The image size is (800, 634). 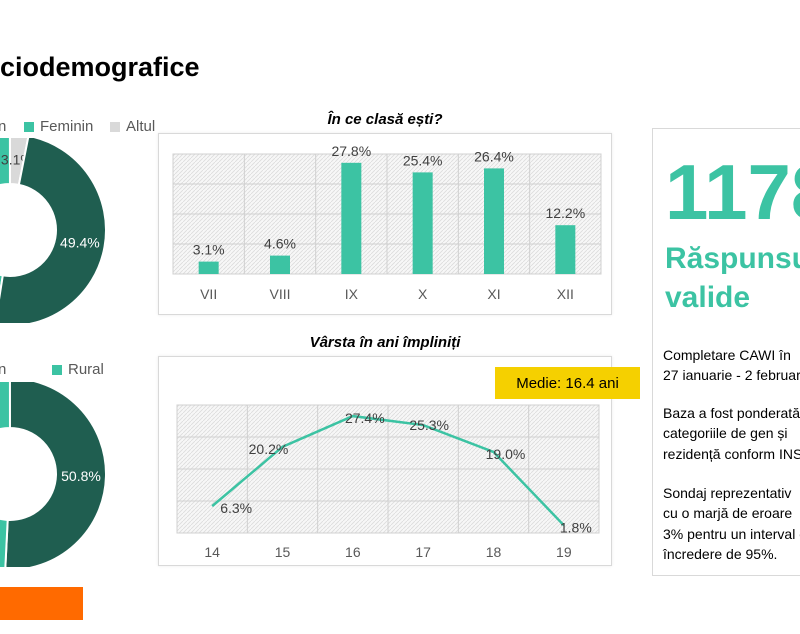 I want to click on age-series-line, so click(x=388, y=470).